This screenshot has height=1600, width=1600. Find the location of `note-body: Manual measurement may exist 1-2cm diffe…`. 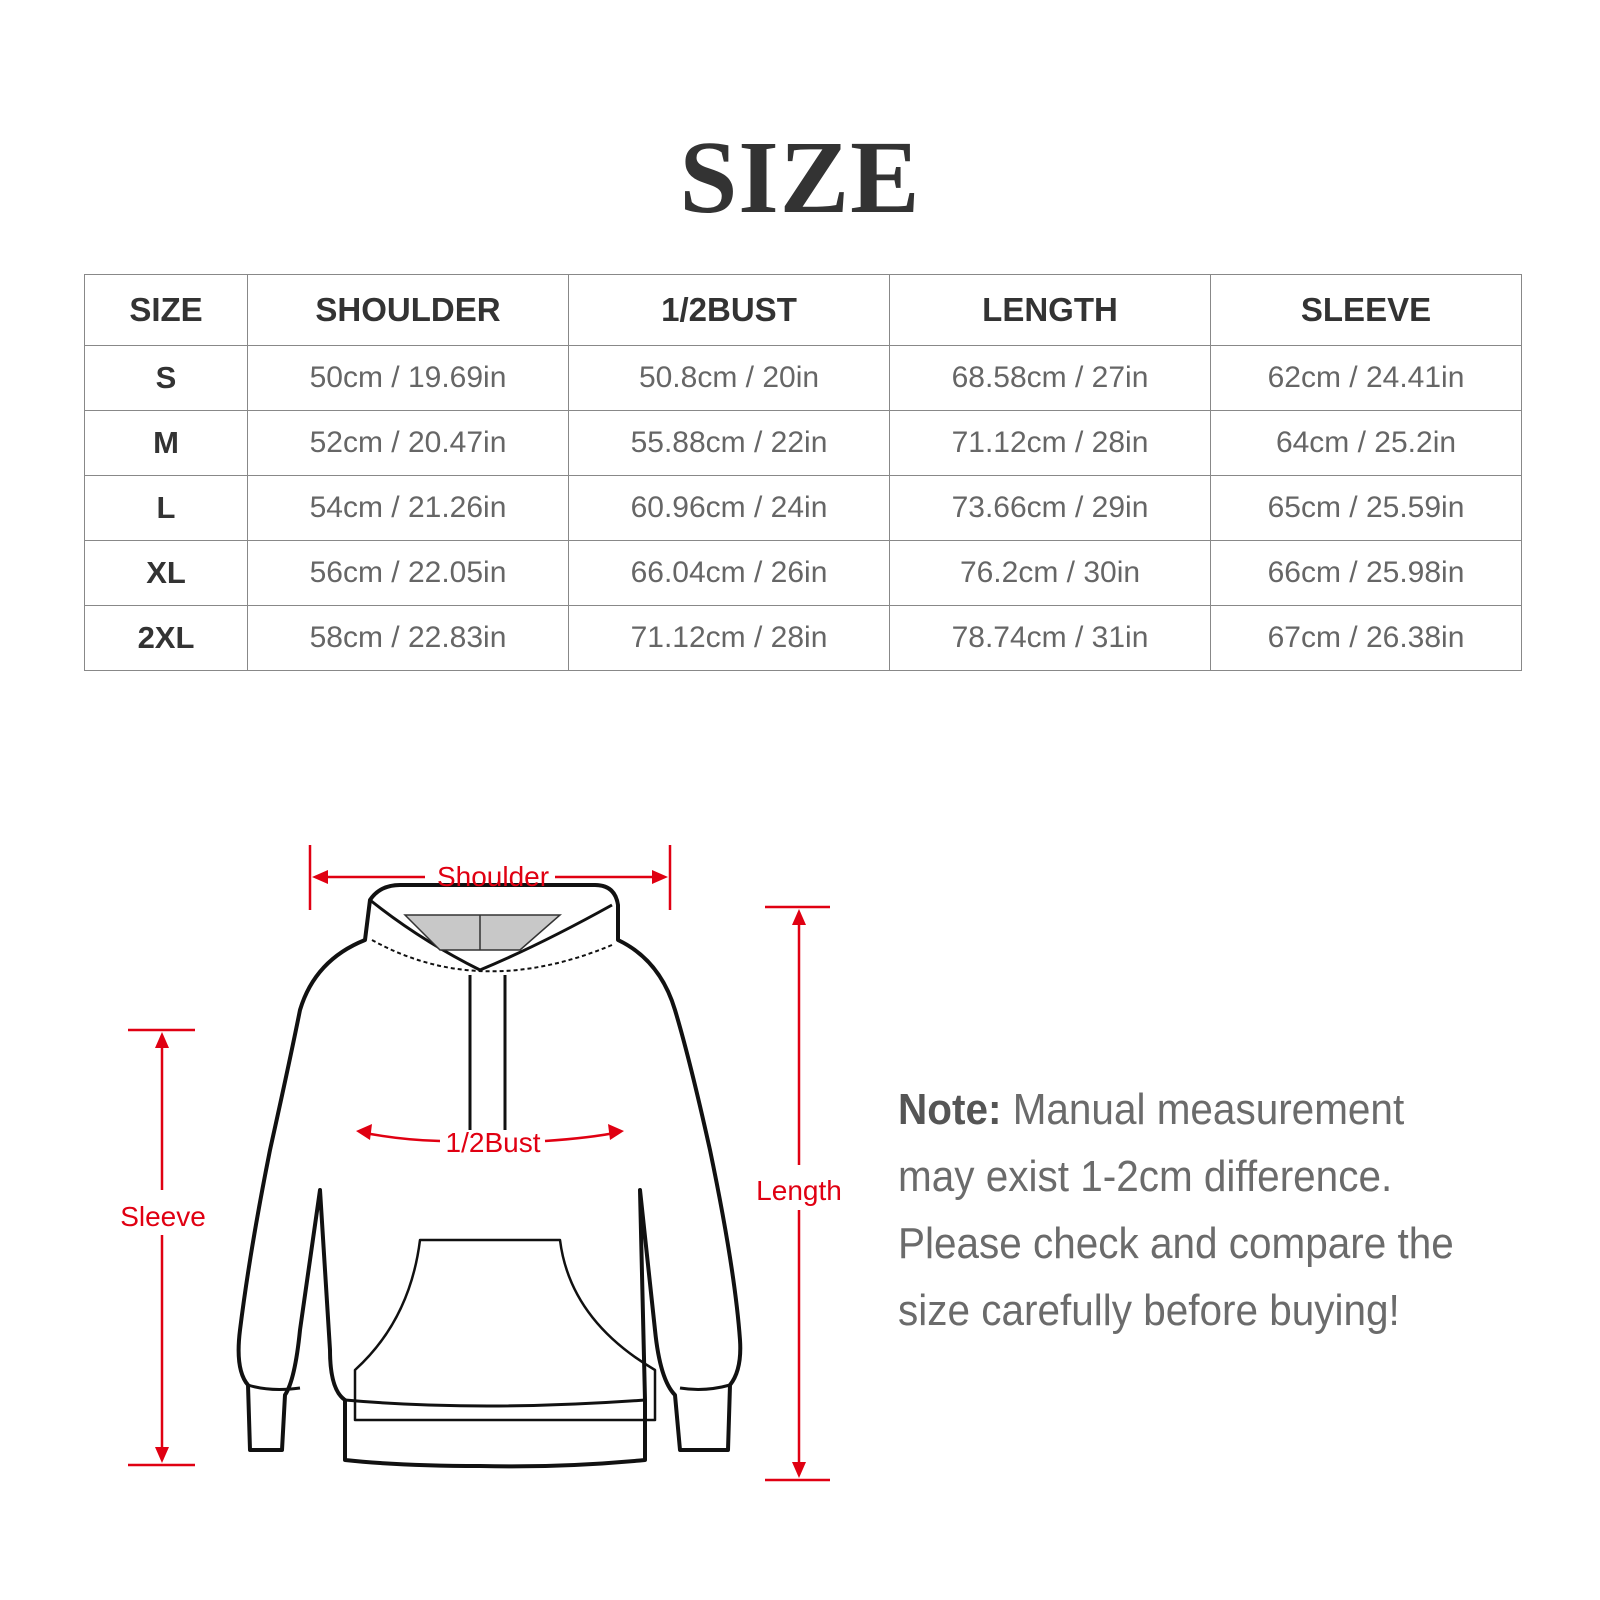

note-body: Manual measurement may exist 1-2cm diffe… is located at coordinates (1176, 1210).